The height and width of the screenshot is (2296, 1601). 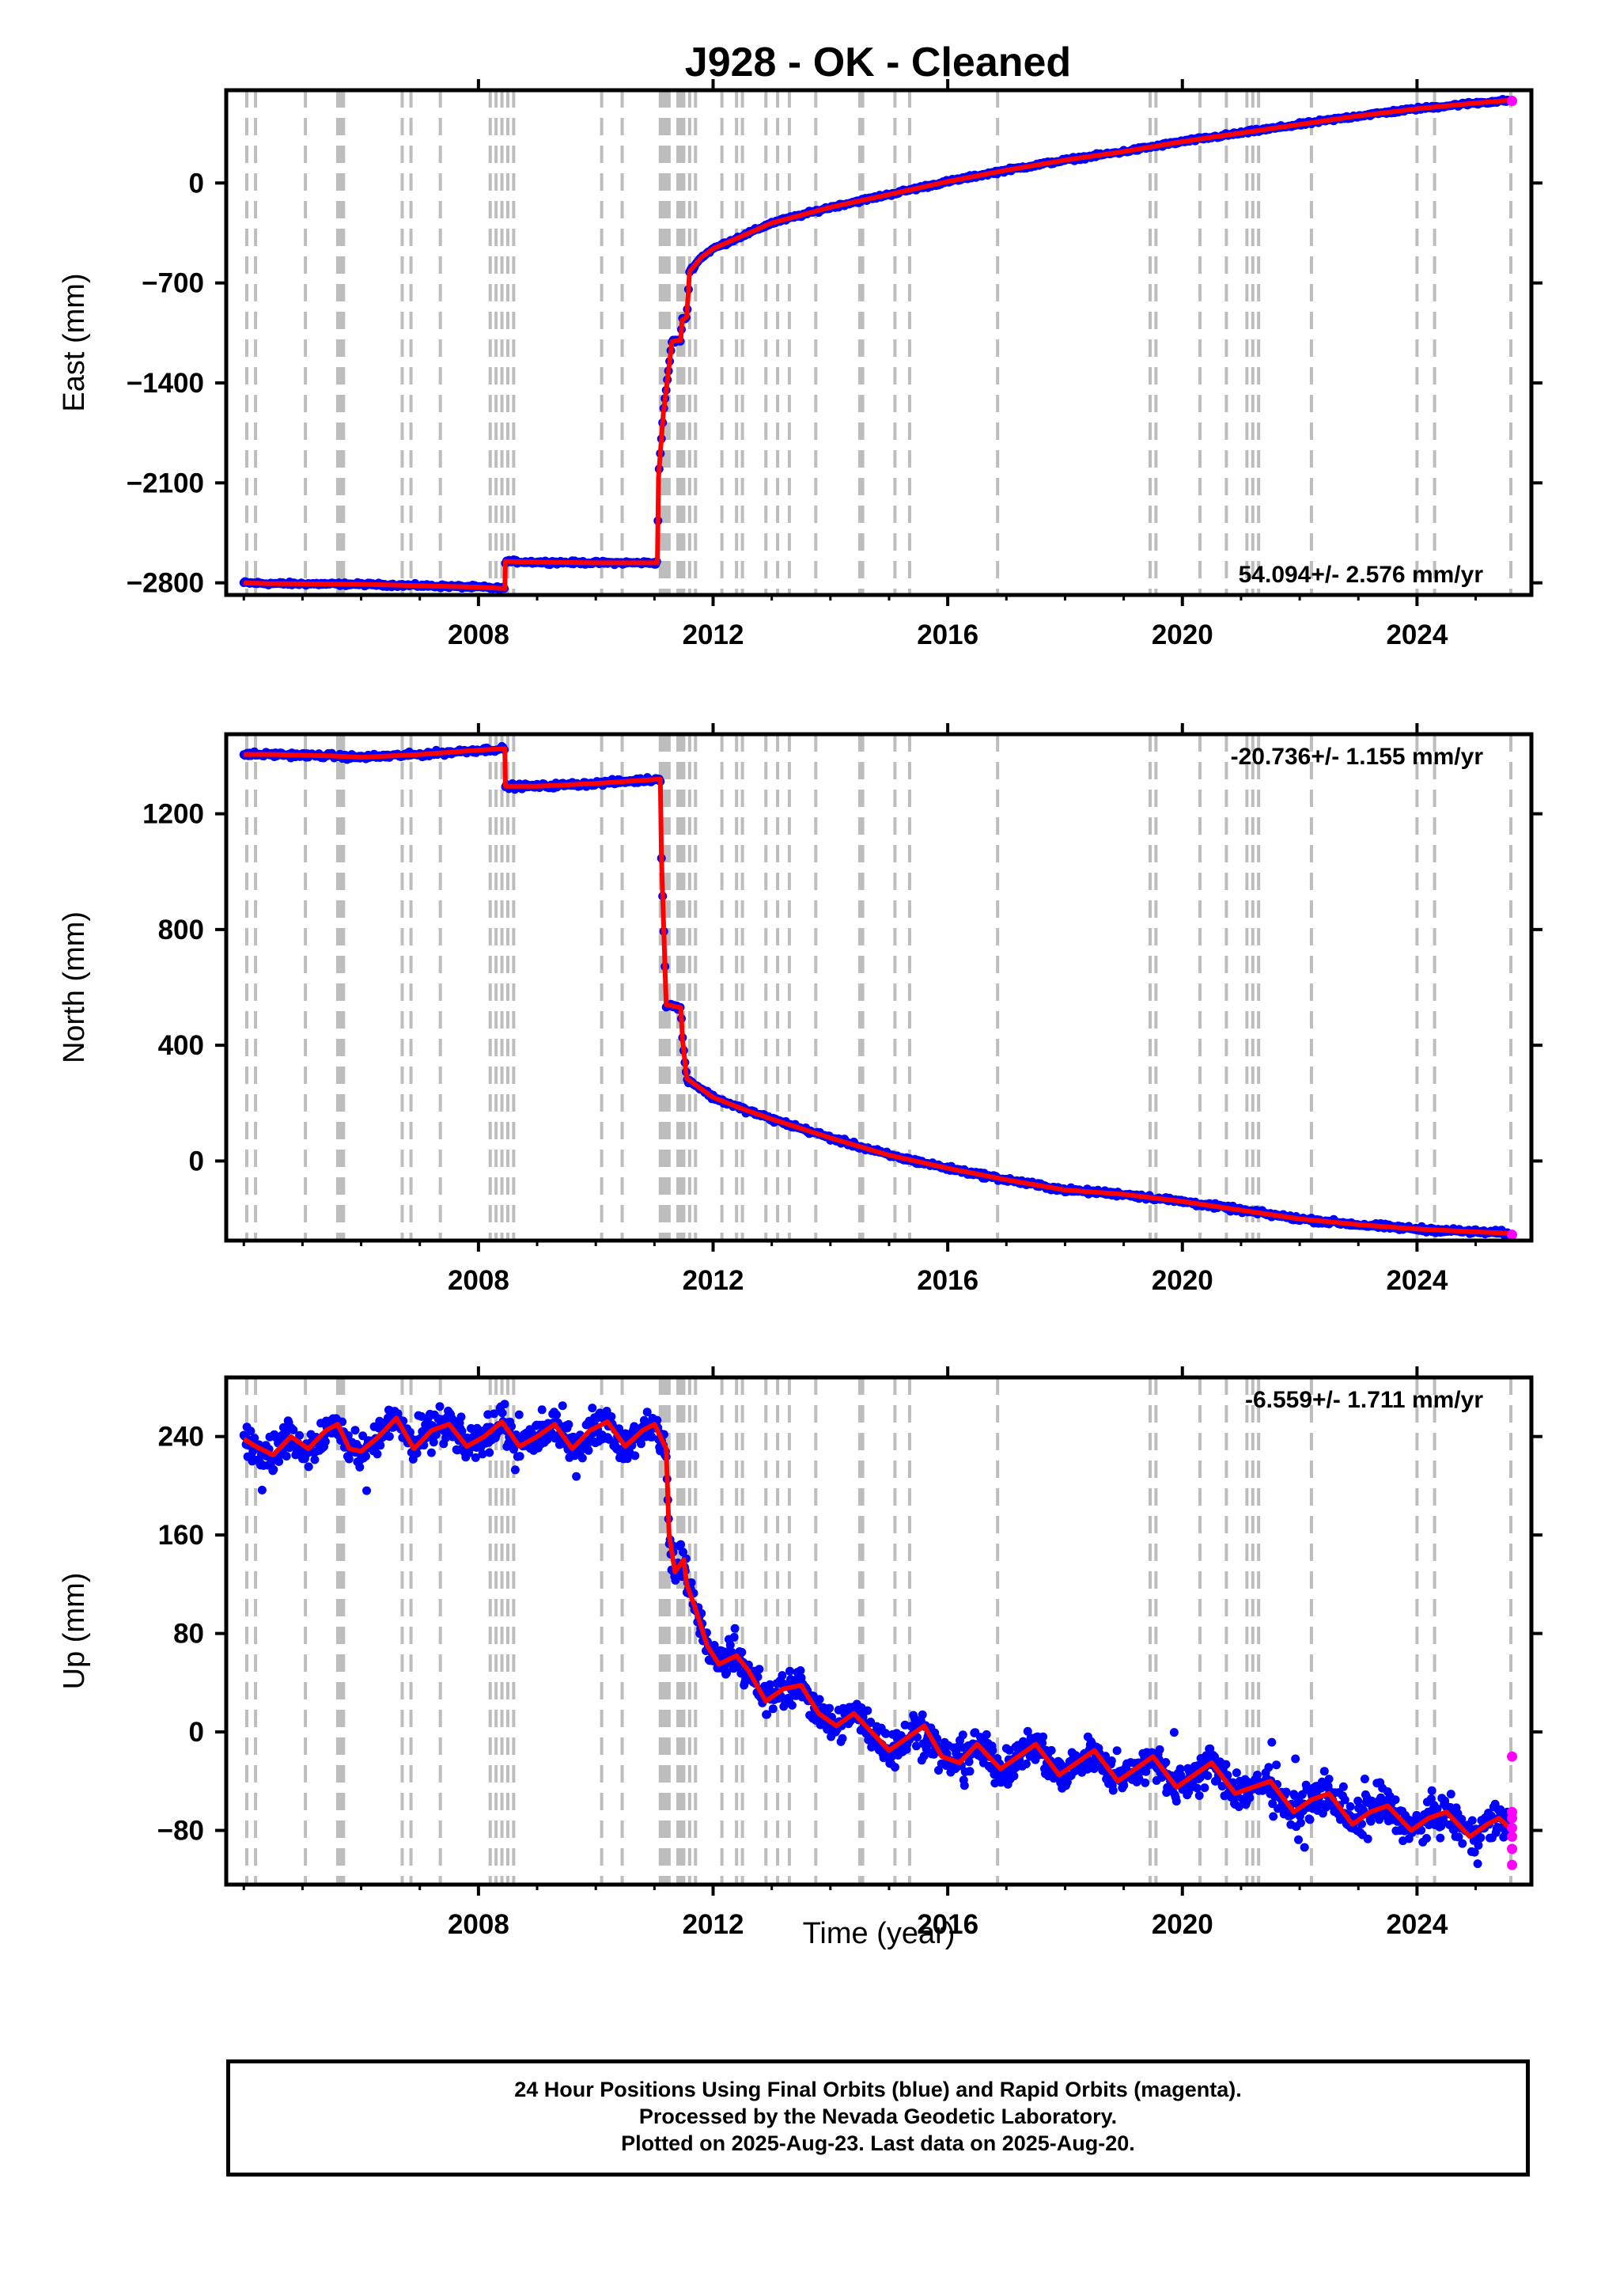 I want to click on y-tick-label: 80, so click(x=189, y=1634).